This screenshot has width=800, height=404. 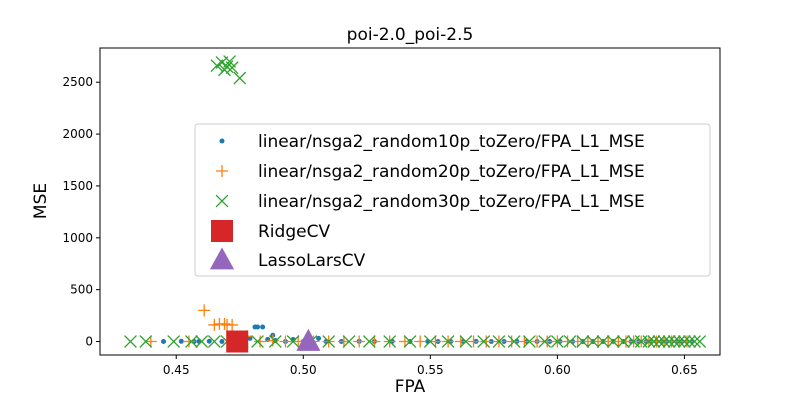 I want to click on y-tick-label: 1500, so click(x=77, y=186).